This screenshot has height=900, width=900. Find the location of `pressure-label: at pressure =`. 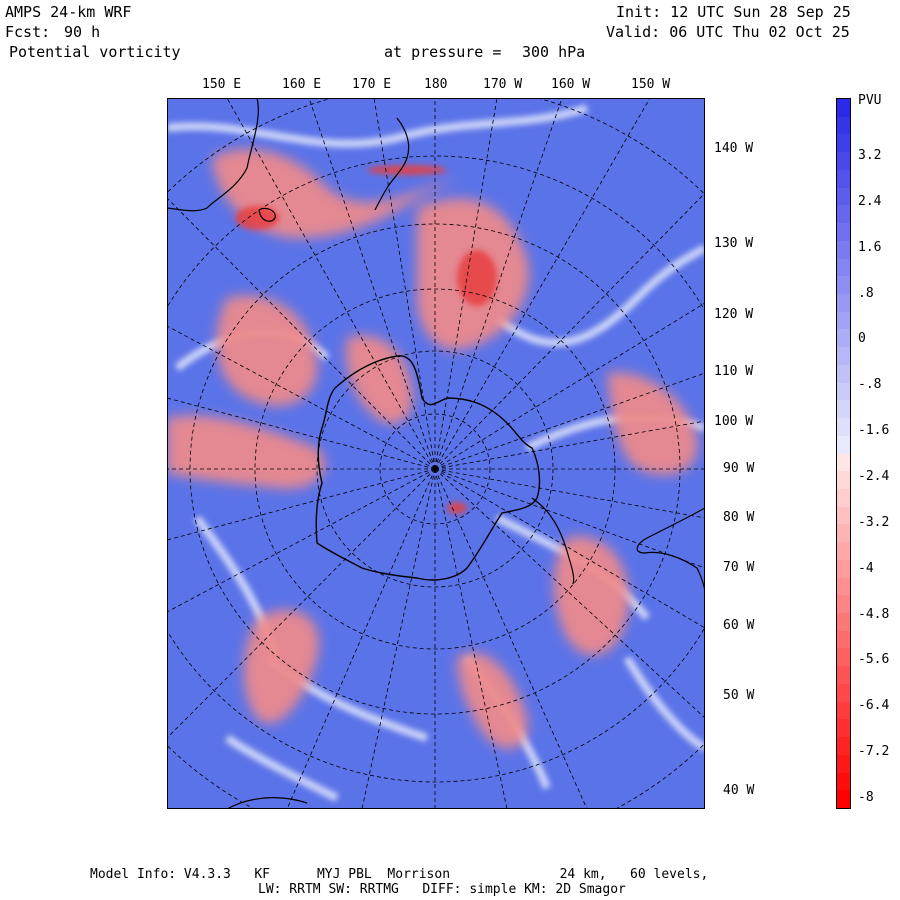

pressure-label: at pressure = is located at coordinates (443, 52).